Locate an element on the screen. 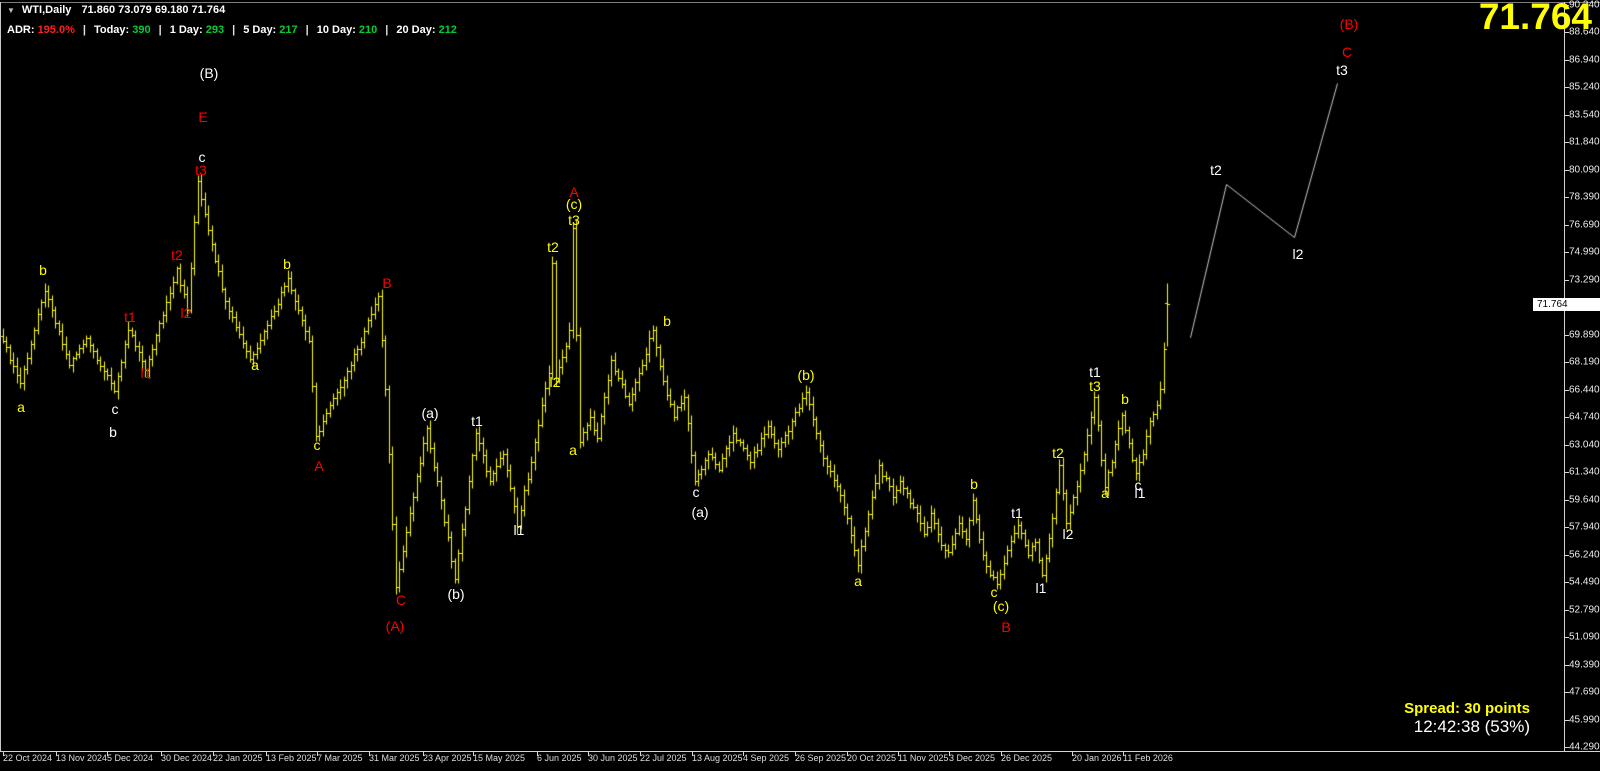 This screenshot has width=1600, height=771. price-label: 44.290 is located at coordinates (1584, 747).